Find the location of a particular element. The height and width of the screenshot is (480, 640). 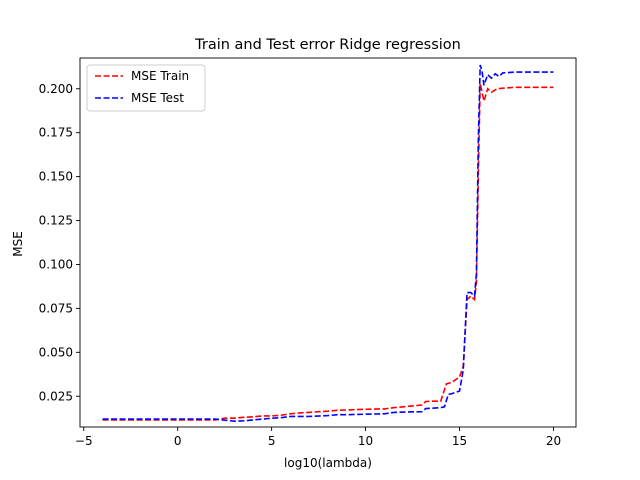

x-tick-label: 10 is located at coordinates (365, 441).